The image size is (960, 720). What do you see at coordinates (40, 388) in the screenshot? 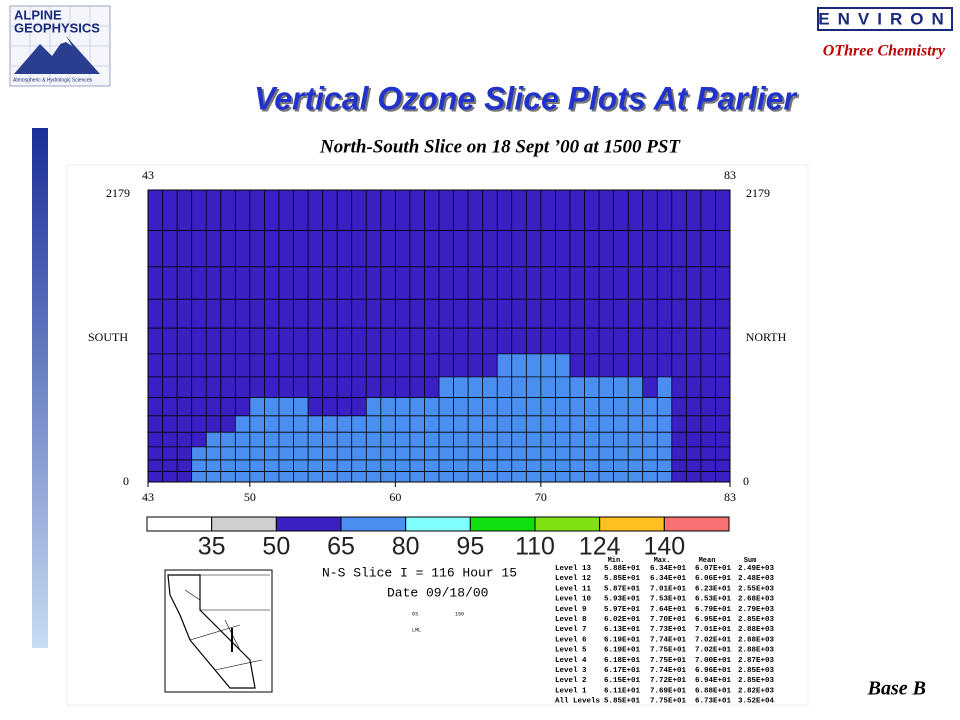
I see `side-bar` at bounding box center [40, 388].